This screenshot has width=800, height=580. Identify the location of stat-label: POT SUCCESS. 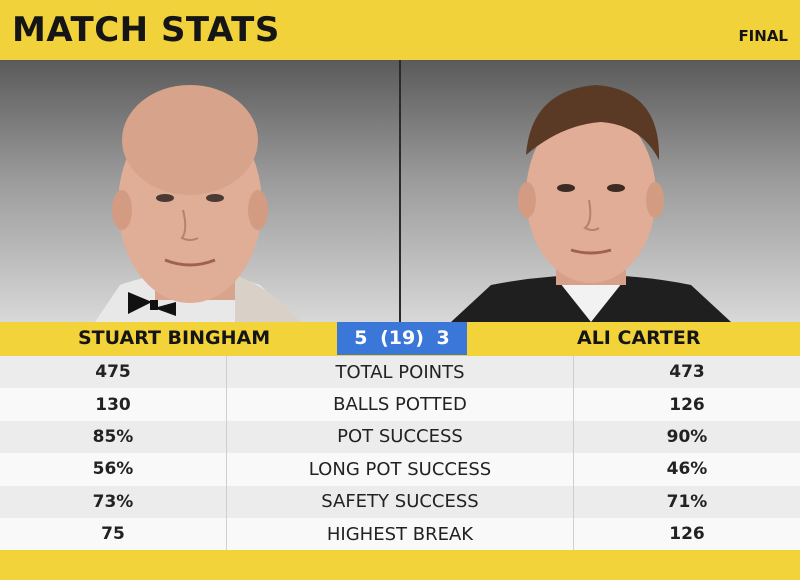
(400, 437).